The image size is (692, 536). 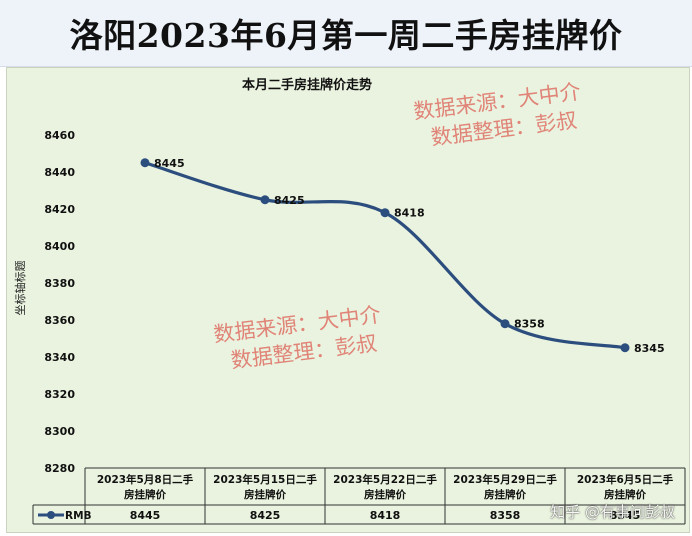 What do you see at coordinates (59, 209) in the screenshot?
I see `y-tick-label: 8420` at bounding box center [59, 209].